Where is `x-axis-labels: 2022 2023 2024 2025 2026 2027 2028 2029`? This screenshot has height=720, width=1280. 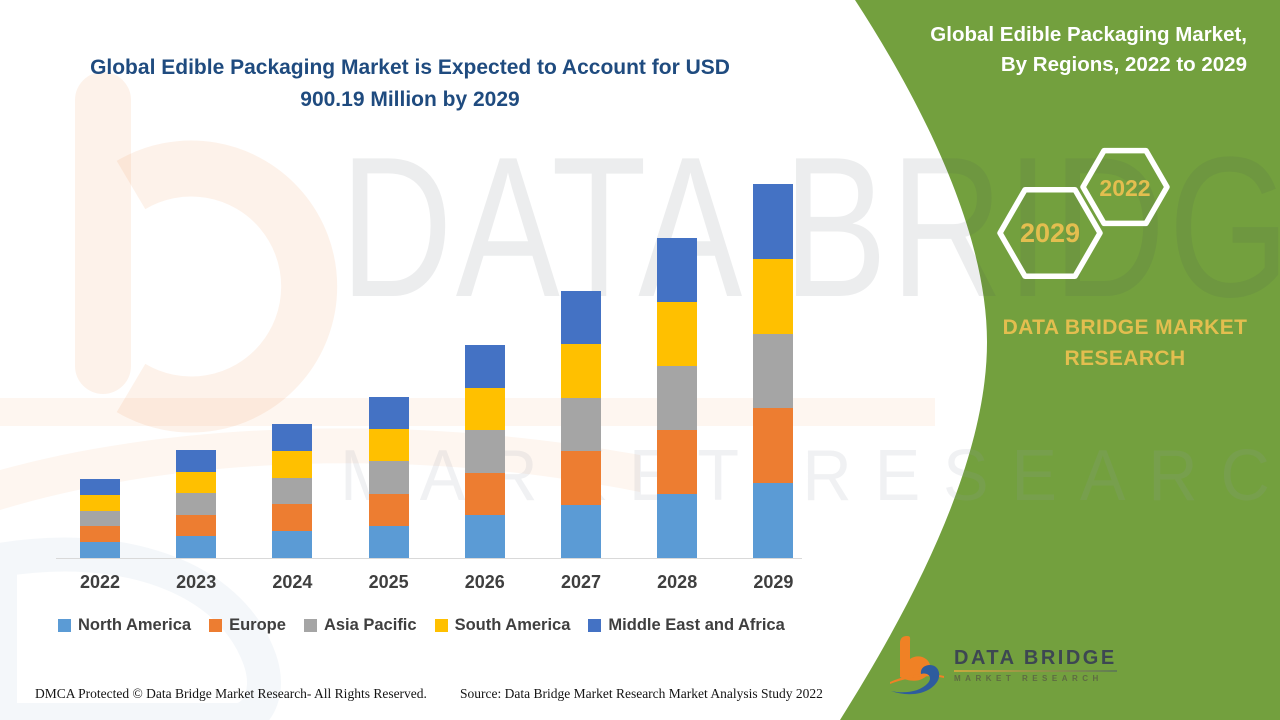 x-axis-labels: 2022 2023 2024 2025 2026 2027 2028 2029 is located at coordinates (429, 584).